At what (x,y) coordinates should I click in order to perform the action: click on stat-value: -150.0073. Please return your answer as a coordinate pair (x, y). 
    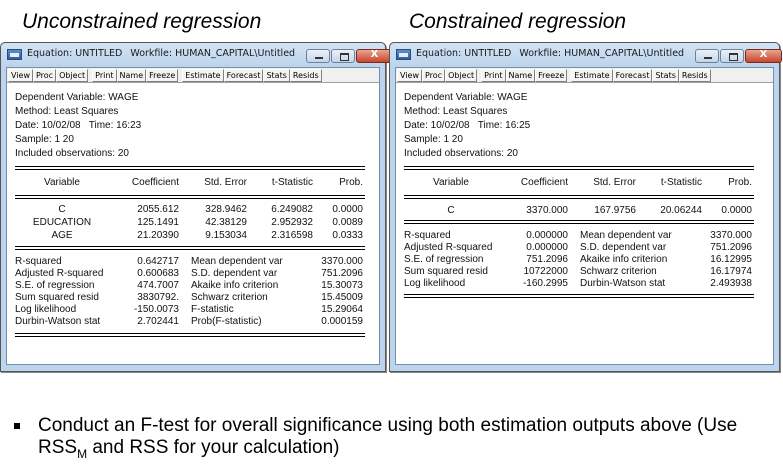
    Looking at the image, I should click on (156, 309).